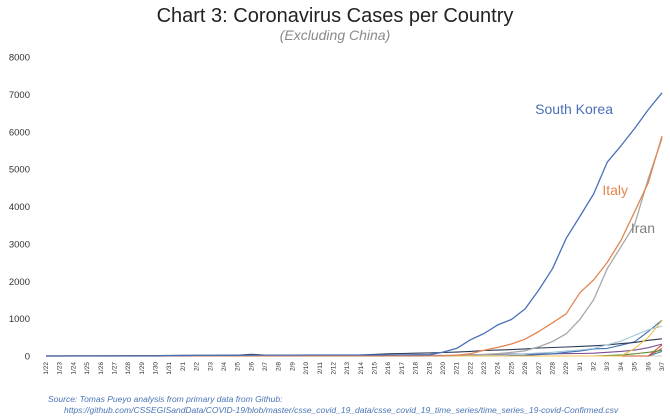  Describe the element at coordinates (101, 368) in the screenshot. I see `x-tick-label: 1/26` at that location.